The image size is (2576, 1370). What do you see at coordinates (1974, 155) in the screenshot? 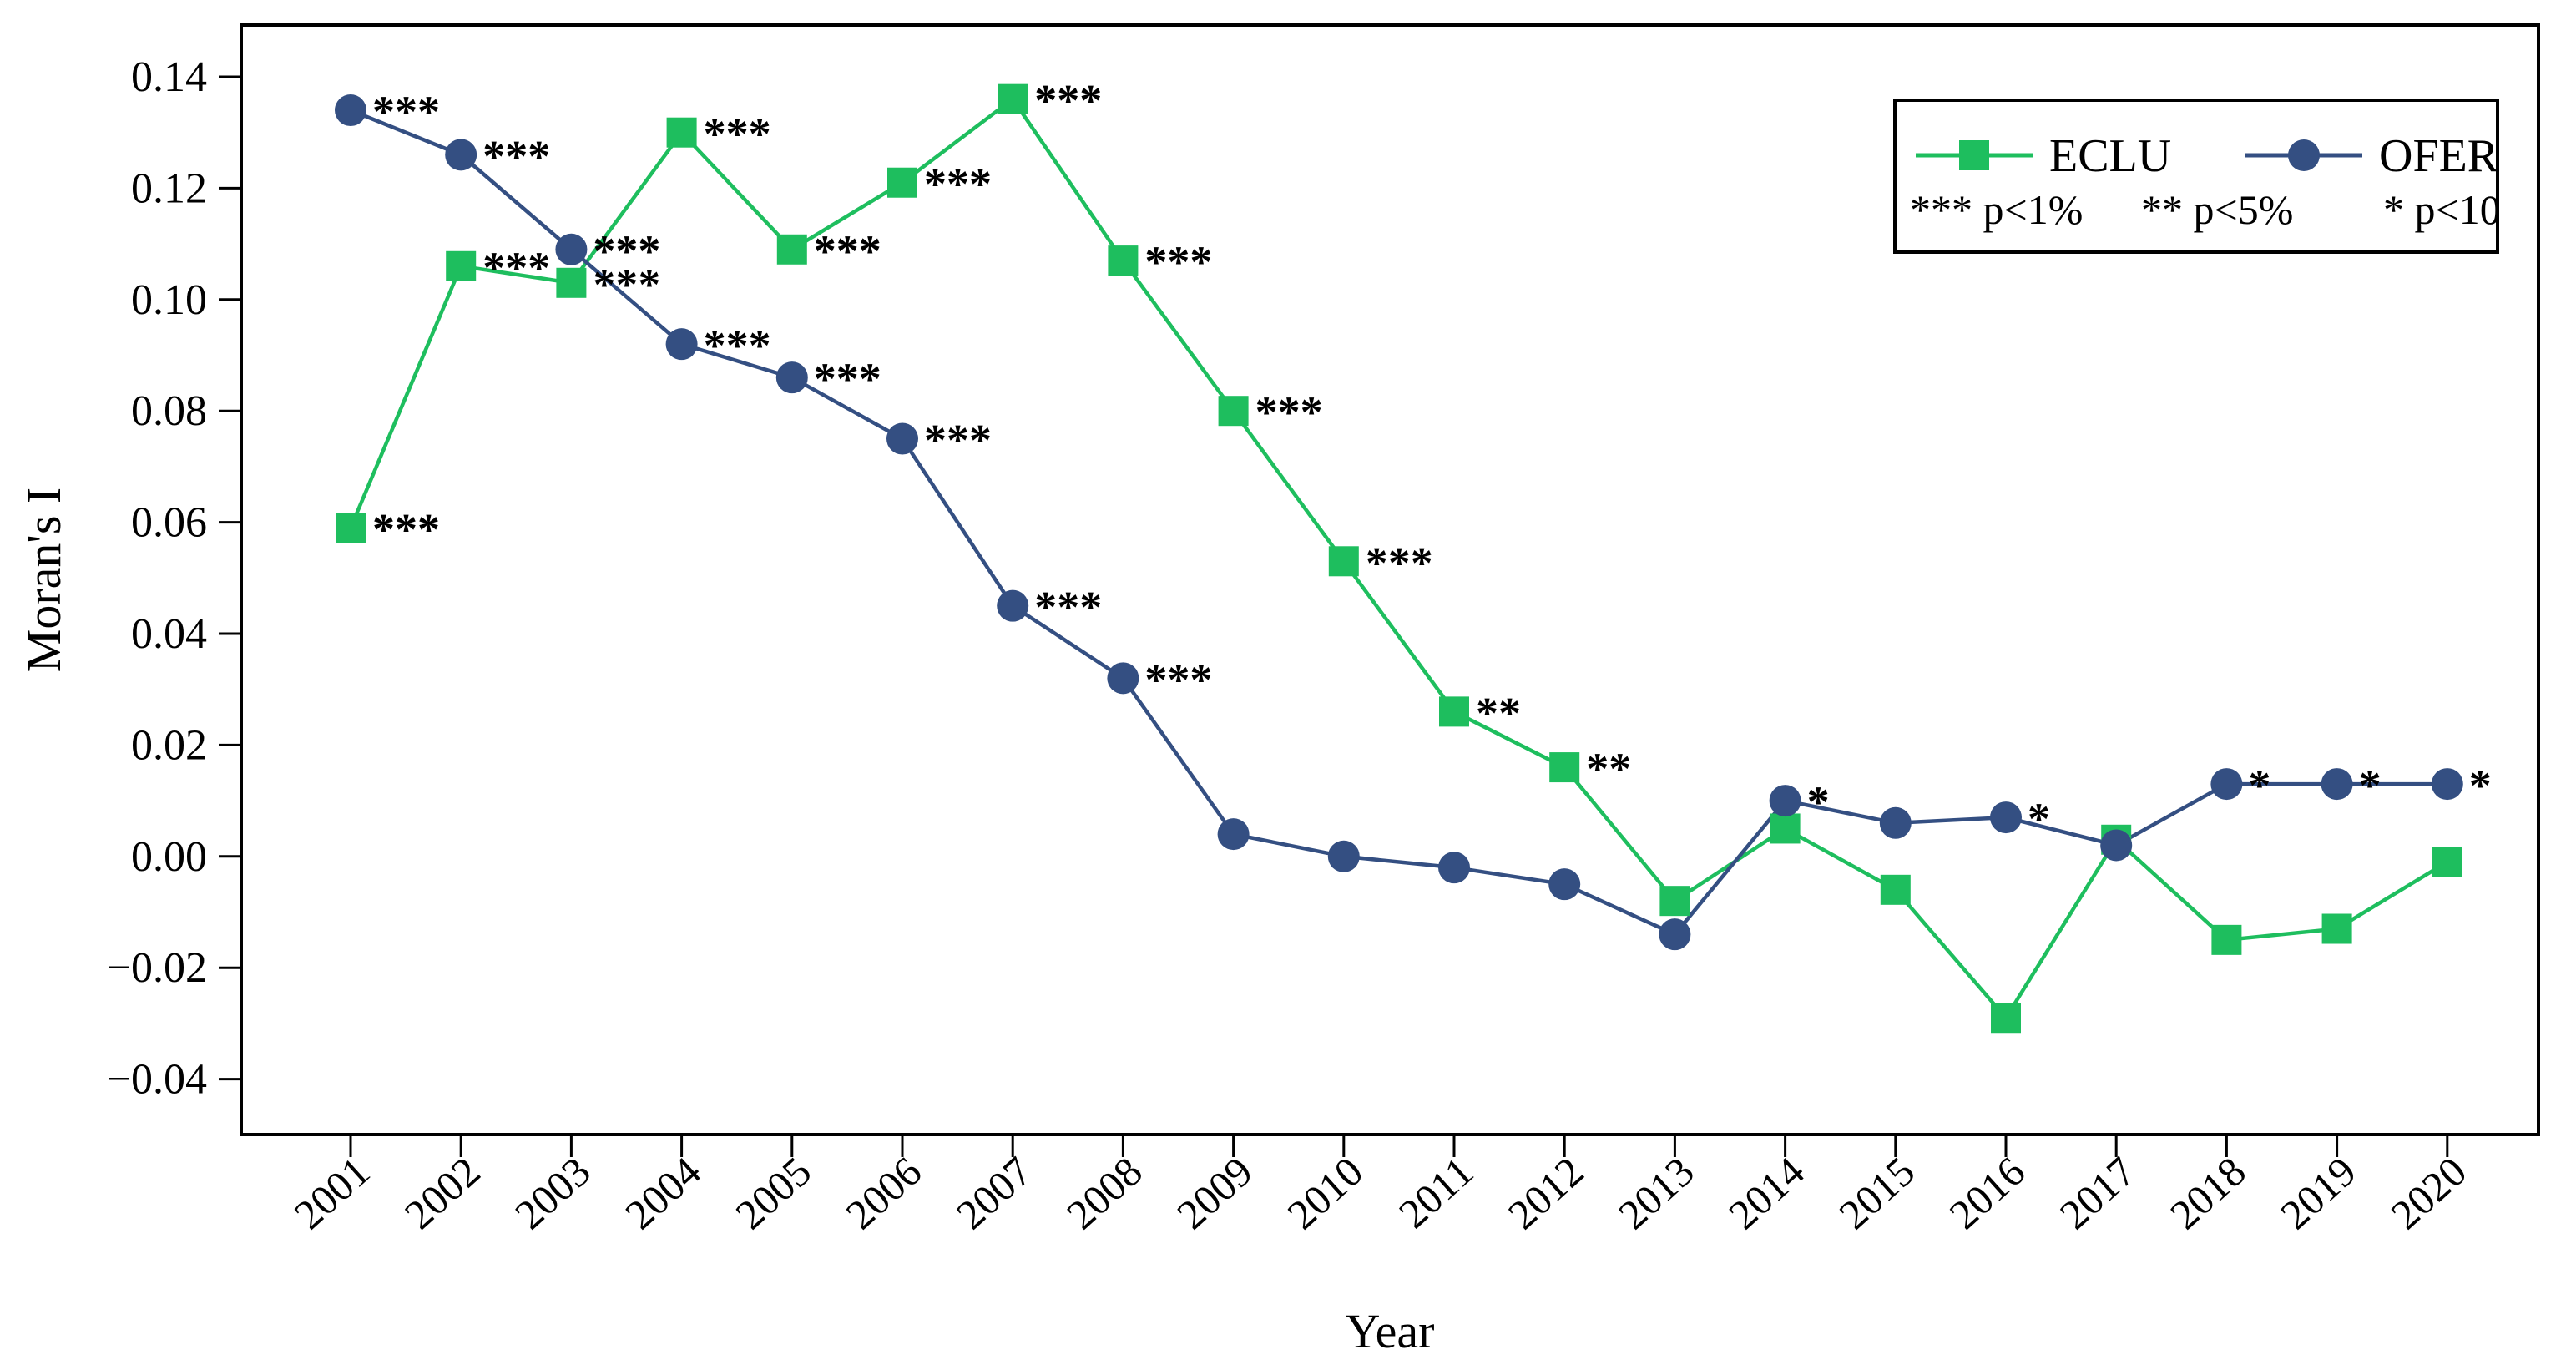
I see `legend-marker-eclu` at bounding box center [1974, 155].